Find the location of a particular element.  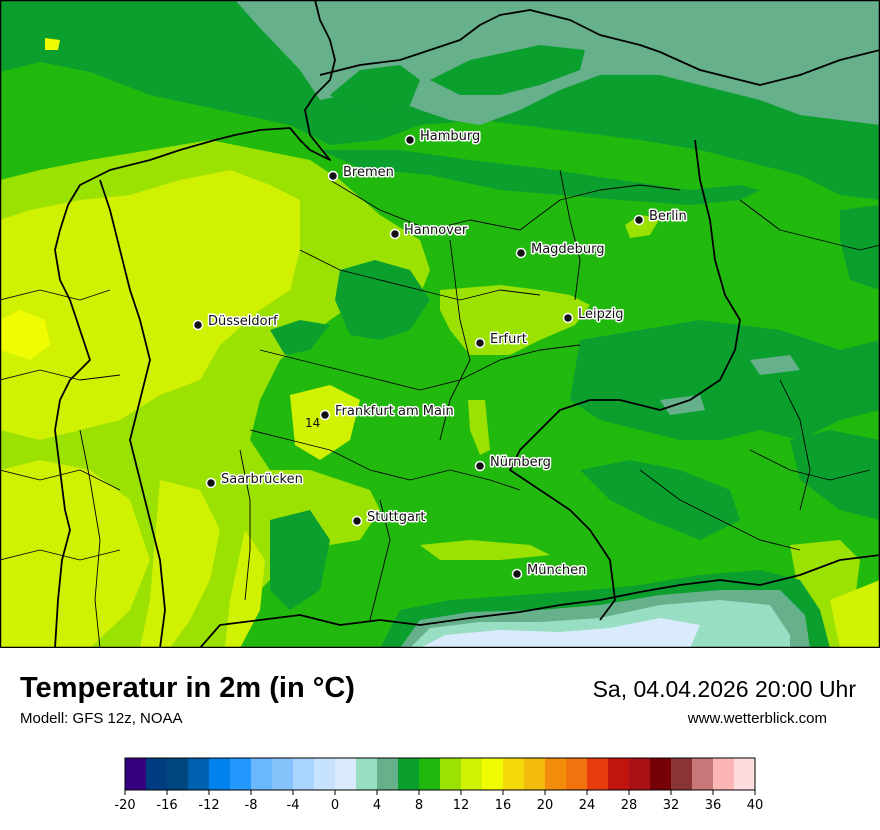

city-magdeburg: Magdeburg is located at coordinates (560, 250).